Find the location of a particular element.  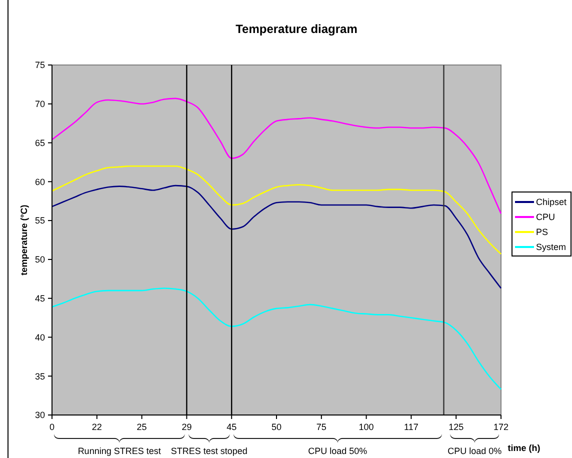

text: Running STRES test is located at coordinates (120, 451).